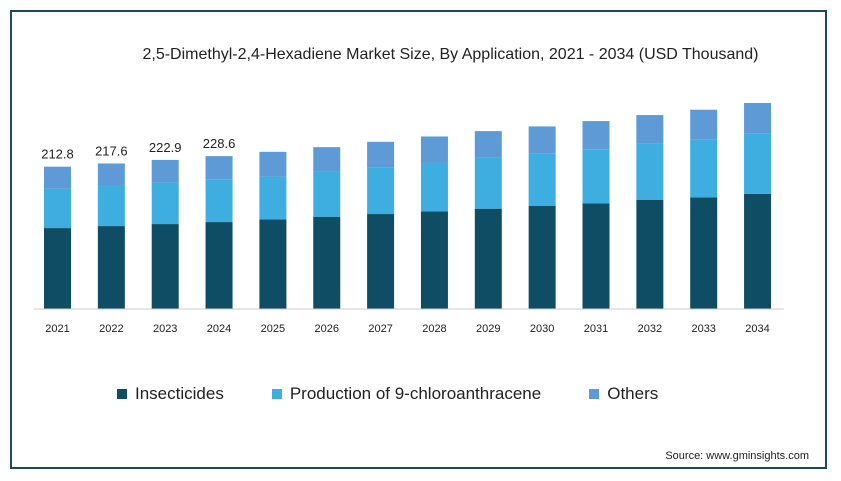  Describe the element at coordinates (219, 329) in the screenshot. I see `x-tick-label-2024: 2024` at that location.